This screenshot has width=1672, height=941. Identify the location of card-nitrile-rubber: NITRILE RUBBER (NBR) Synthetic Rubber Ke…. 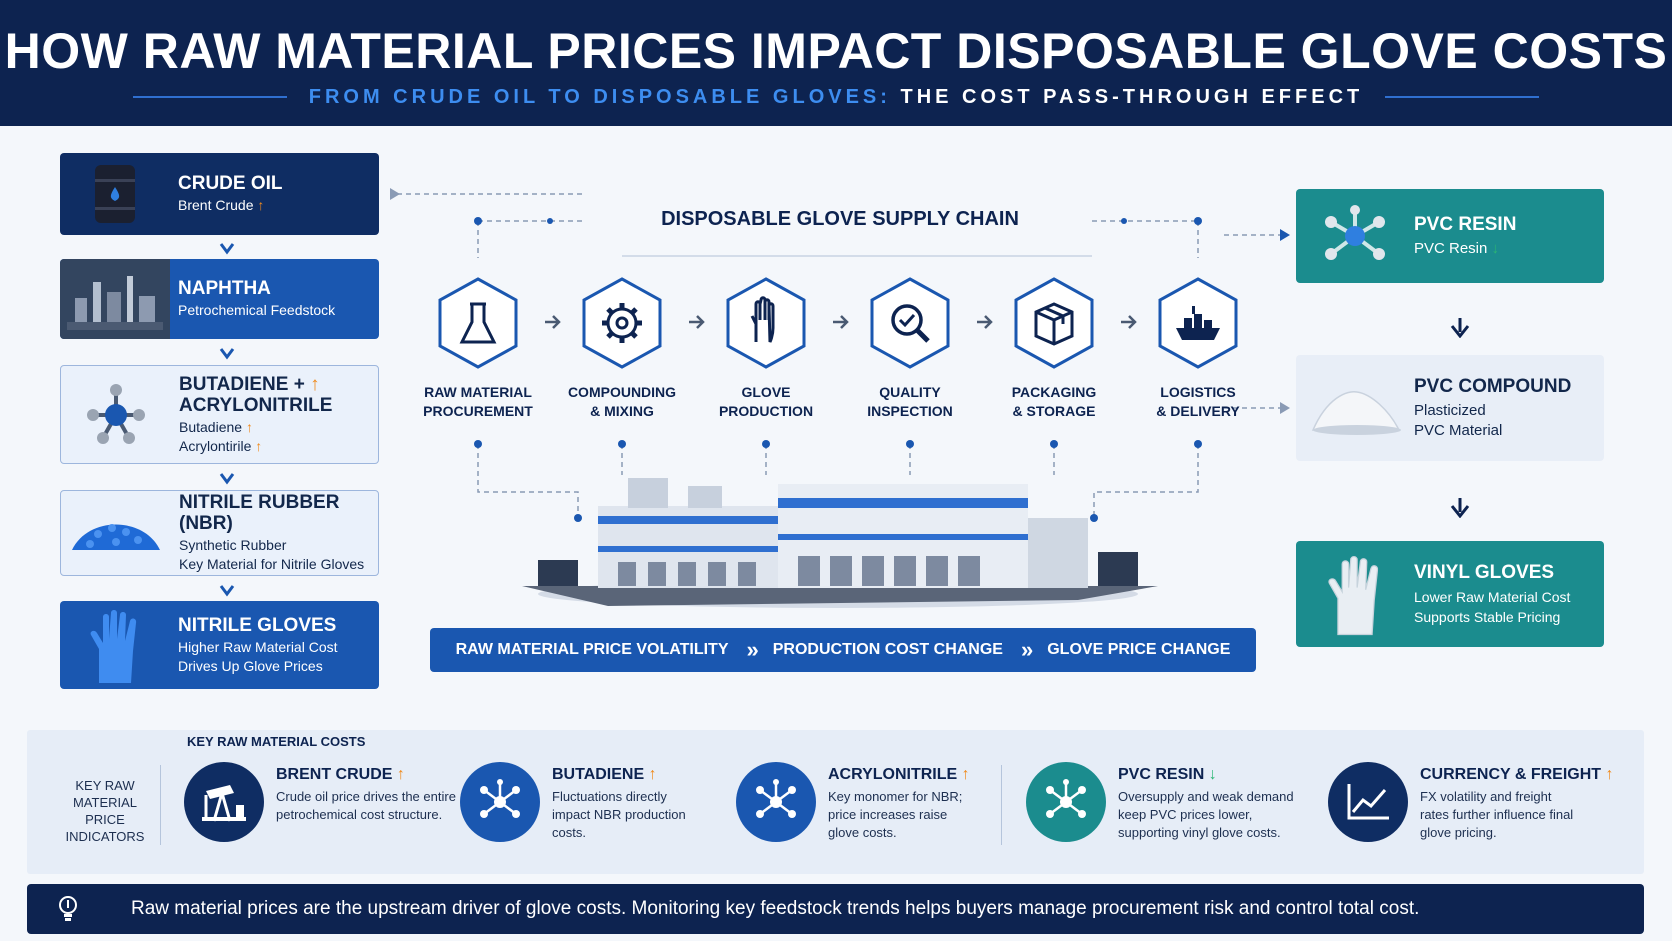
(219, 533).